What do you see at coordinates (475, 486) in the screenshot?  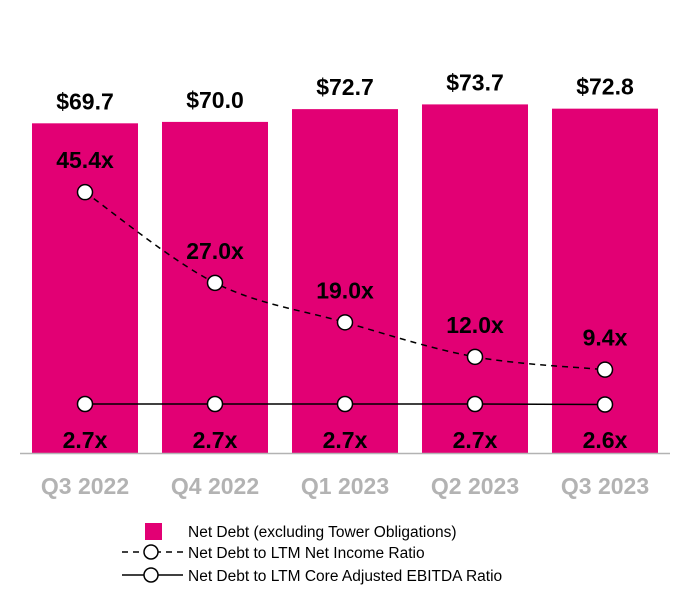 I see `x-tick-label: Q2 2023` at bounding box center [475, 486].